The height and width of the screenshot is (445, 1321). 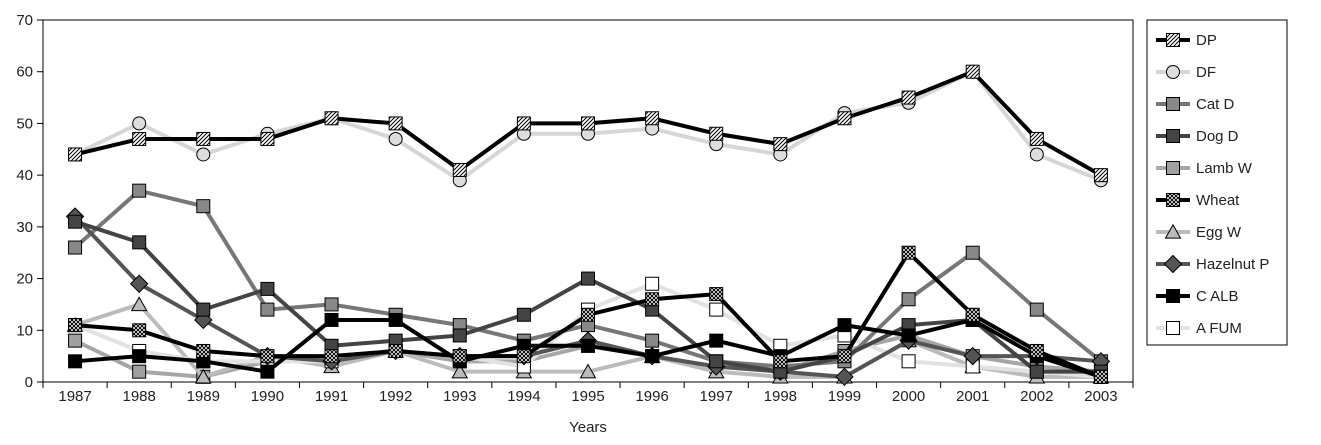 What do you see at coordinates (138, 396) in the screenshot?
I see `x-tick-label: 1988` at bounding box center [138, 396].